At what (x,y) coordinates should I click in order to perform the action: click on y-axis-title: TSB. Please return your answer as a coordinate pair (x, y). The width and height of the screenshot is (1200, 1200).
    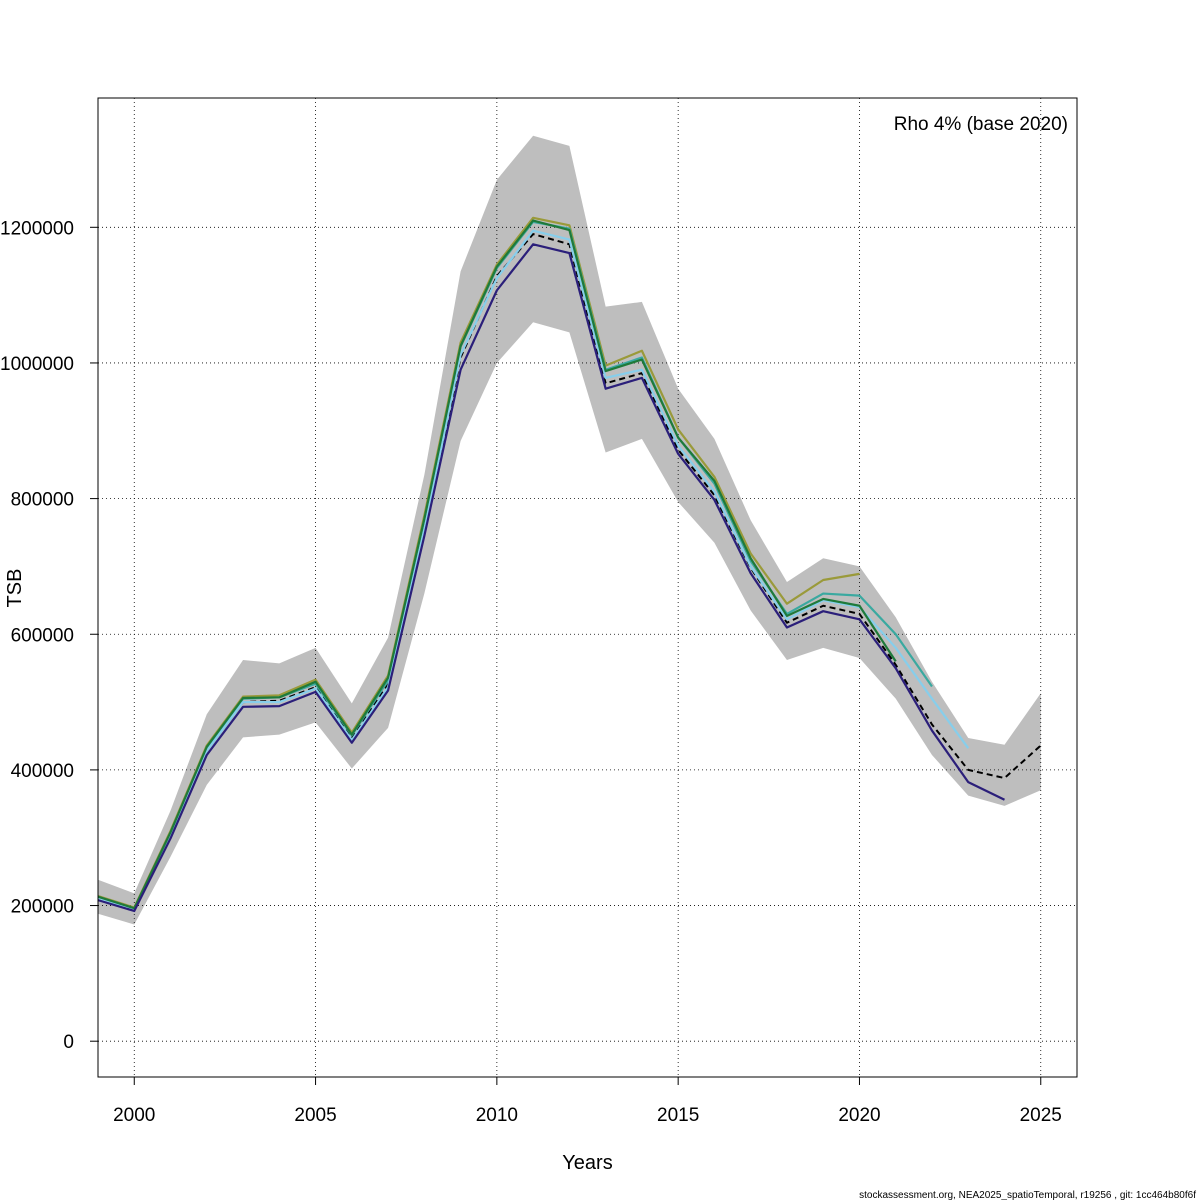
    Looking at the image, I should click on (15, 588).